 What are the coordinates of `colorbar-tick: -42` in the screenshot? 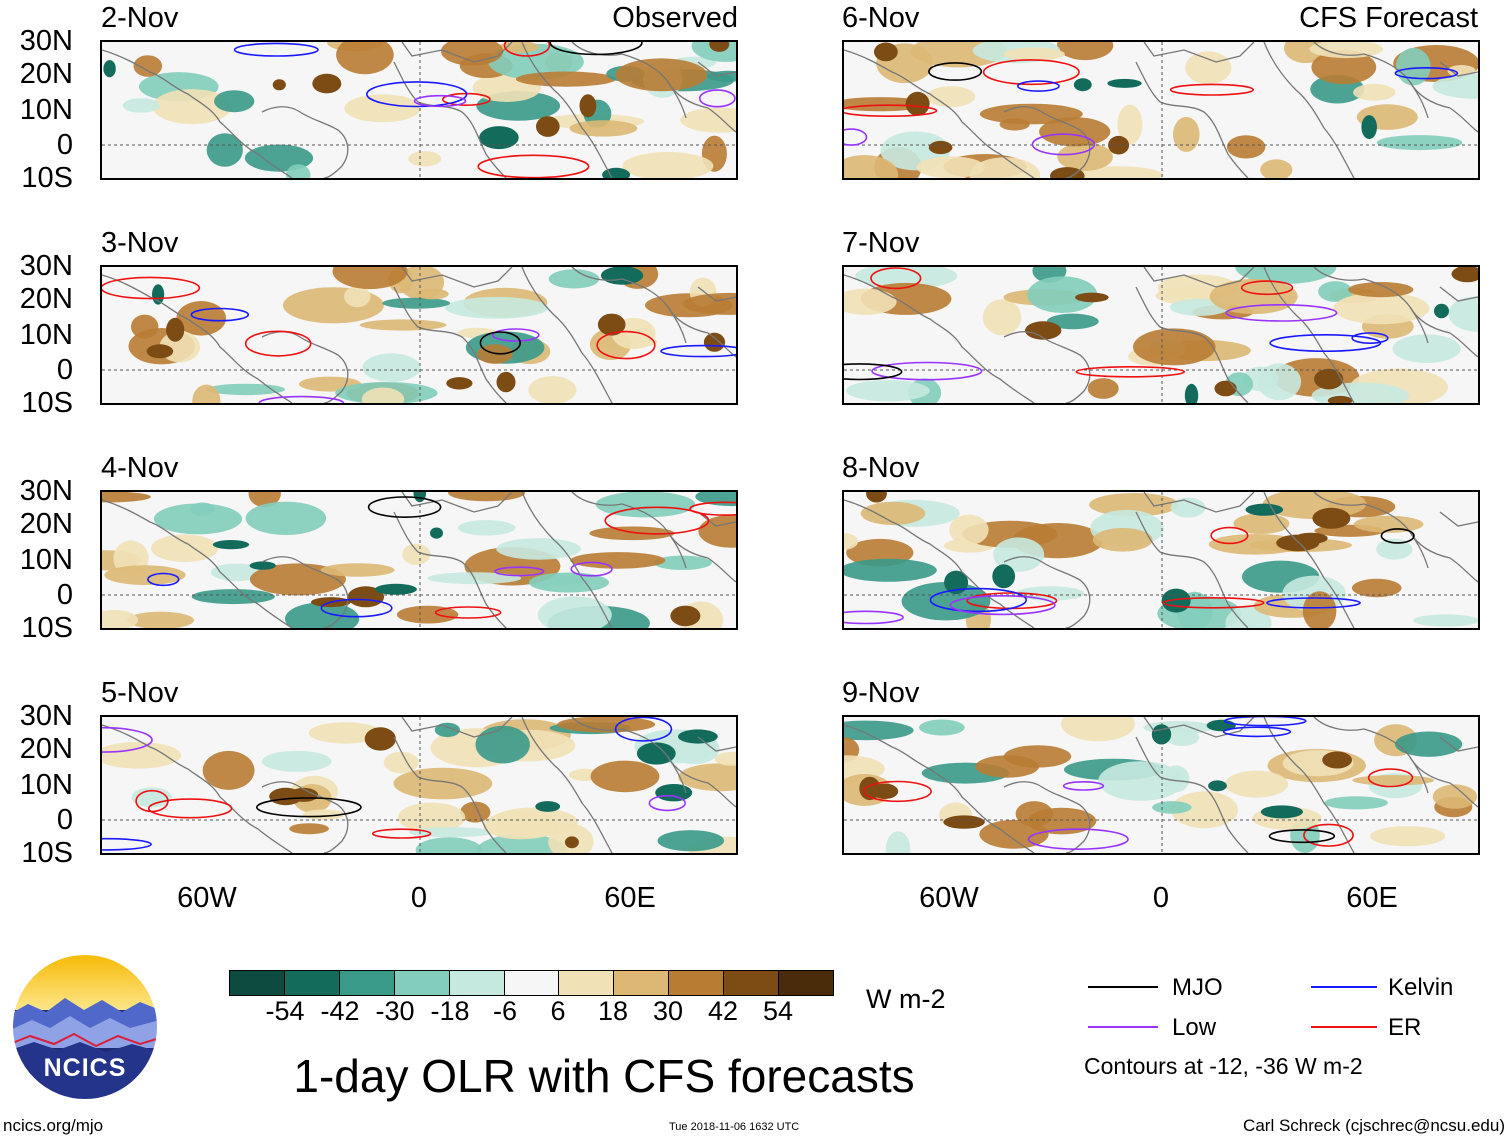 It's located at (340, 1011).